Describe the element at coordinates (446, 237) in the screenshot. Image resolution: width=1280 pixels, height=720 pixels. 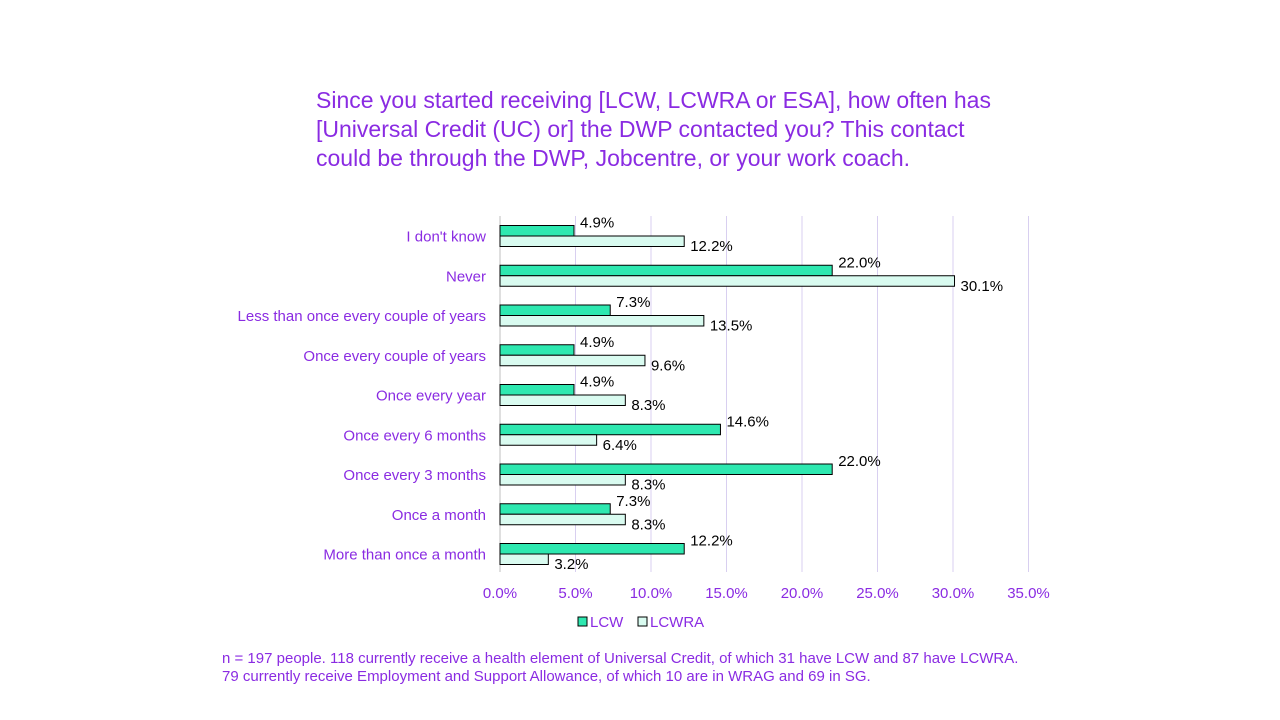
I see `category-label: I don't know` at that location.